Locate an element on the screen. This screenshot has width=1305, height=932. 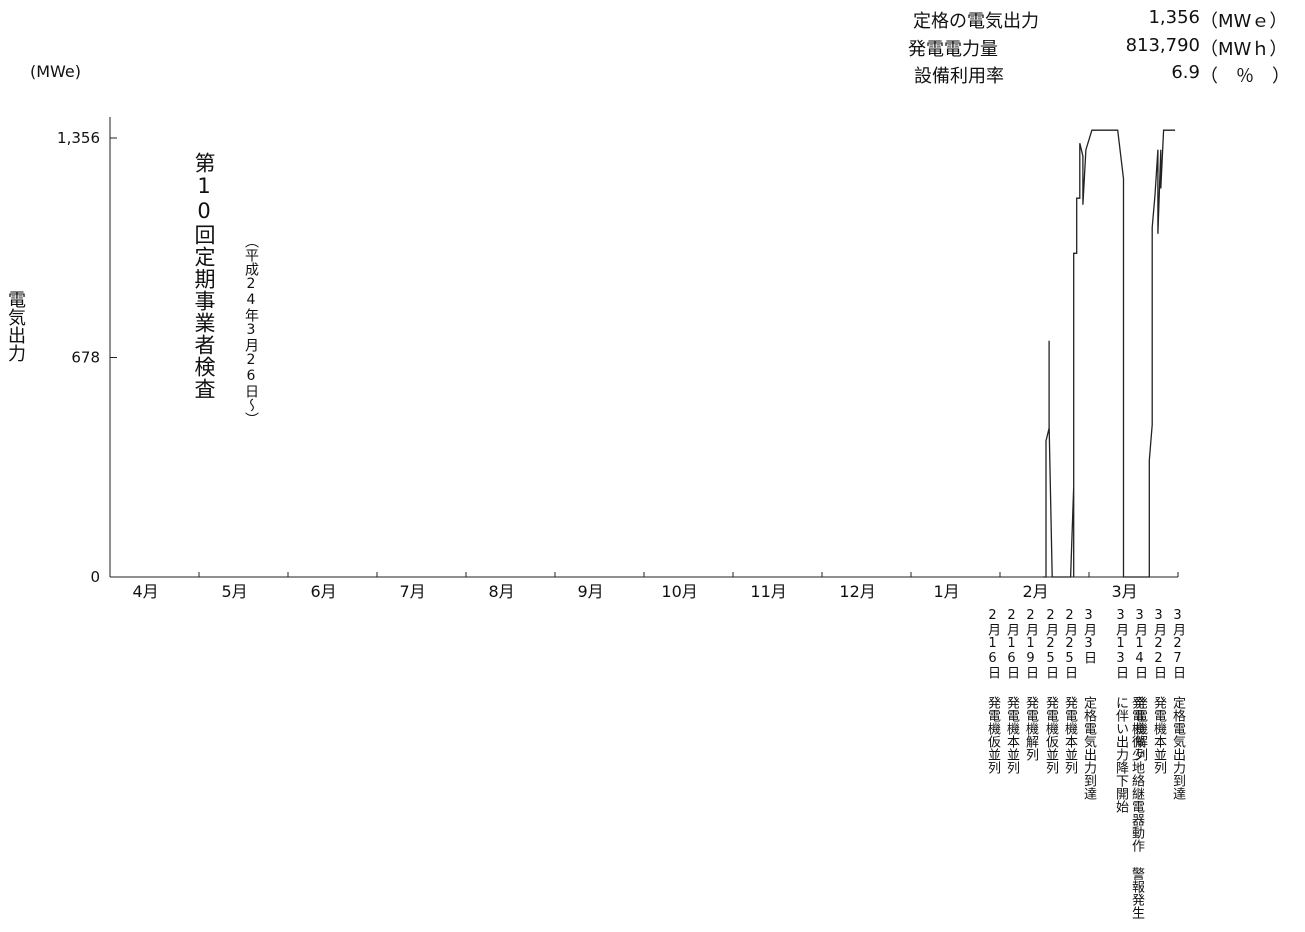
event-date: 3月27日 is located at coordinates (1177, 643).